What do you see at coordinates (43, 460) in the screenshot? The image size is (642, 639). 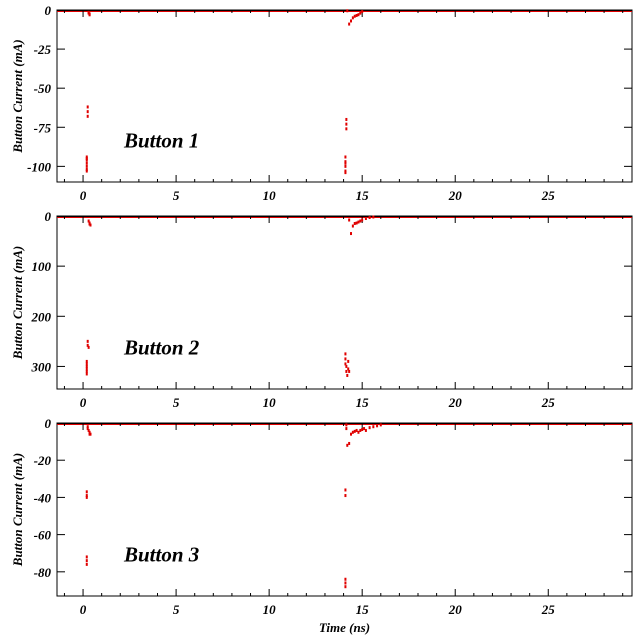 I see `y-tick-label: -20` at bounding box center [43, 460].